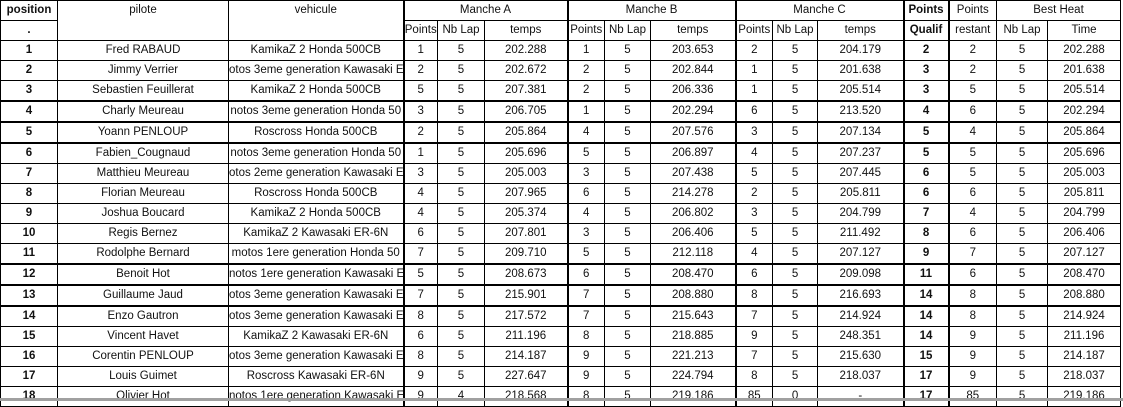  What do you see at coordinates (861, 111) in the screenshot?
I see `manche-c-temps-cell: 213.520` at bounding box center [861, 111].